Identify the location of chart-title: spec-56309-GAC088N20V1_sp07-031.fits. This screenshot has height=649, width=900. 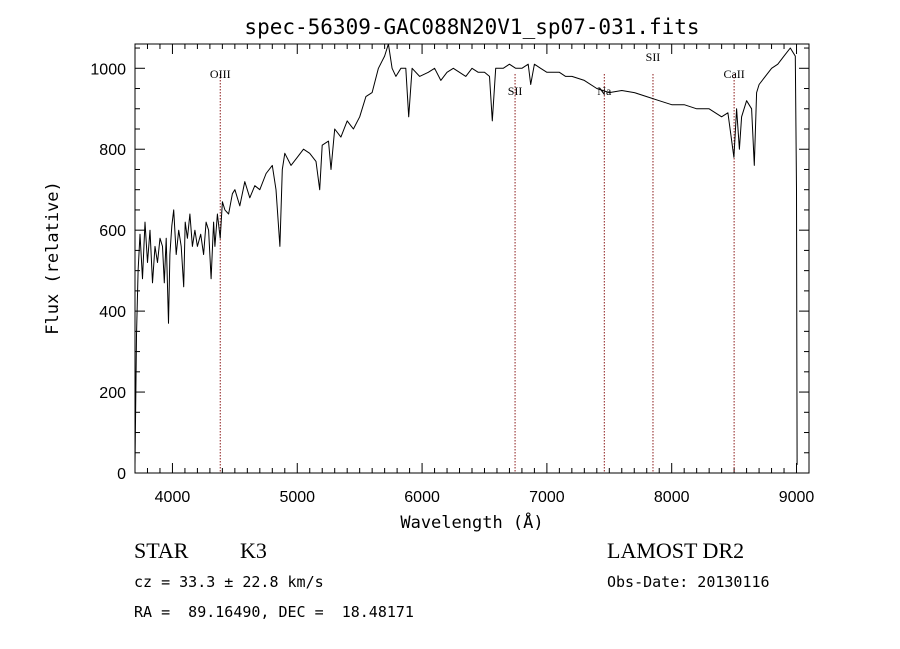
(471, 27).